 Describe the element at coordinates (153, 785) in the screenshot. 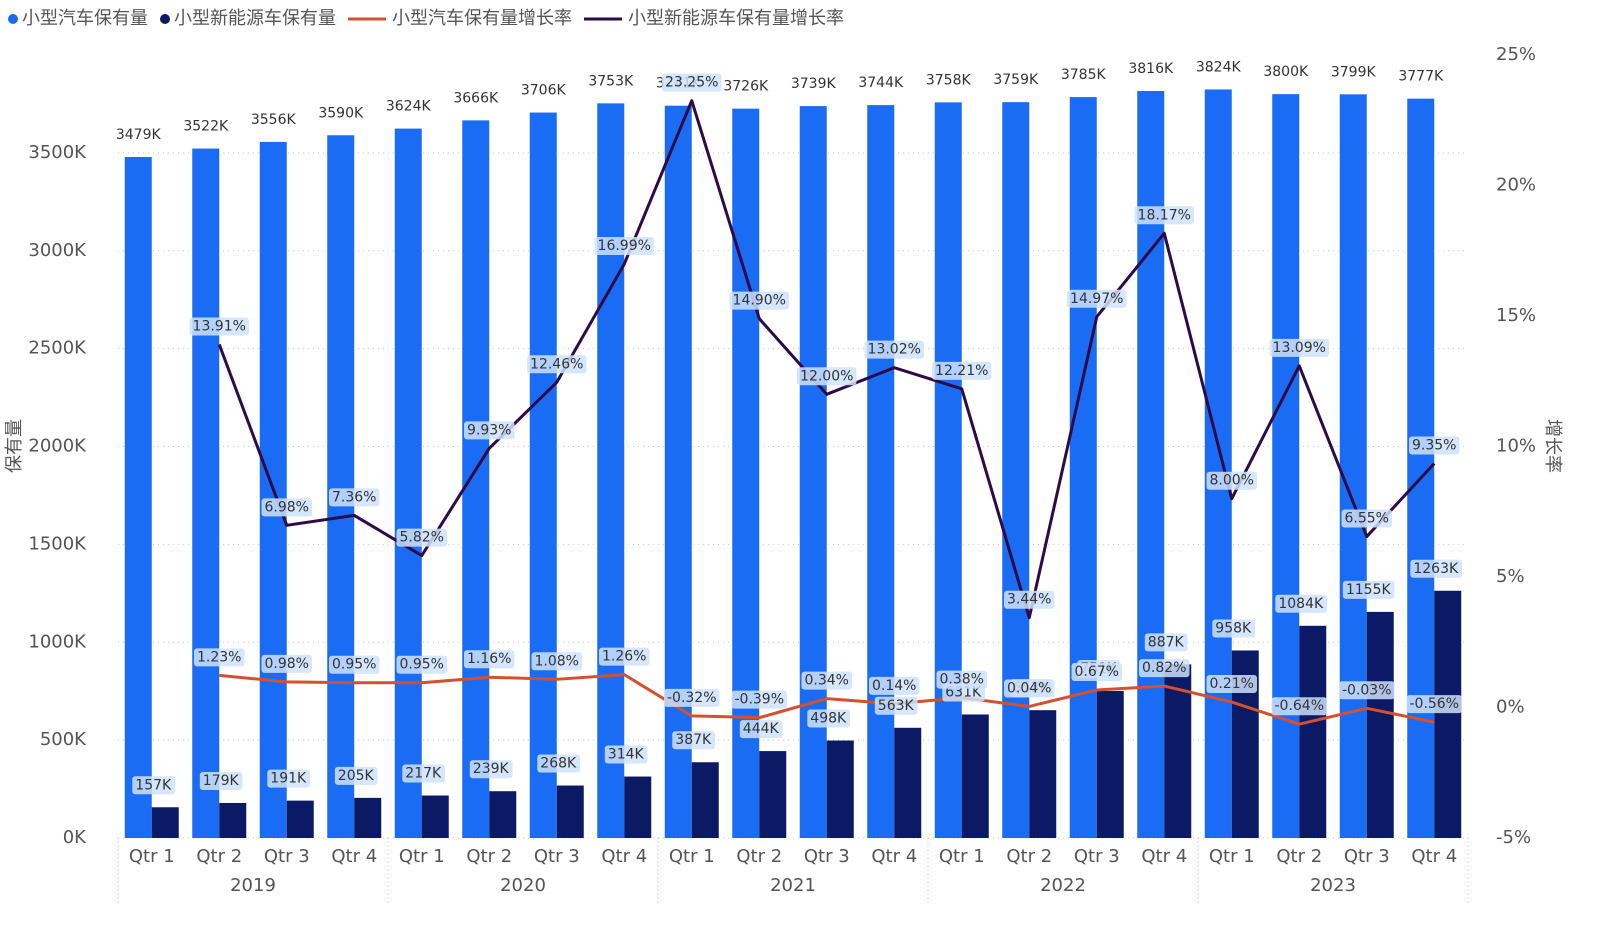

I see `bar-value-label: 157K` at that location.